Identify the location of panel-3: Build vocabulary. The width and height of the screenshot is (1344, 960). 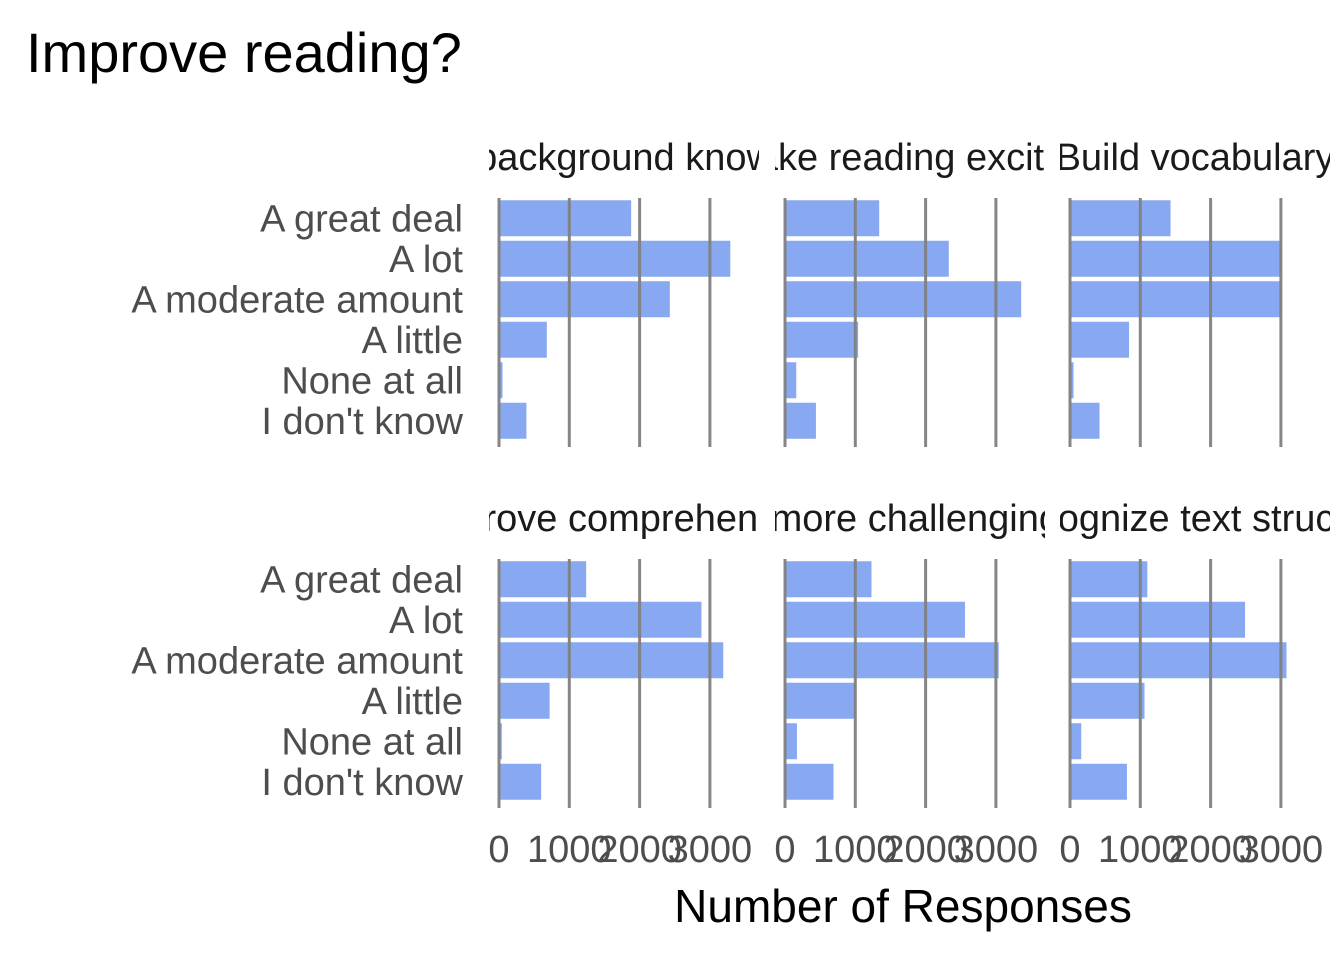
(1195, 292).